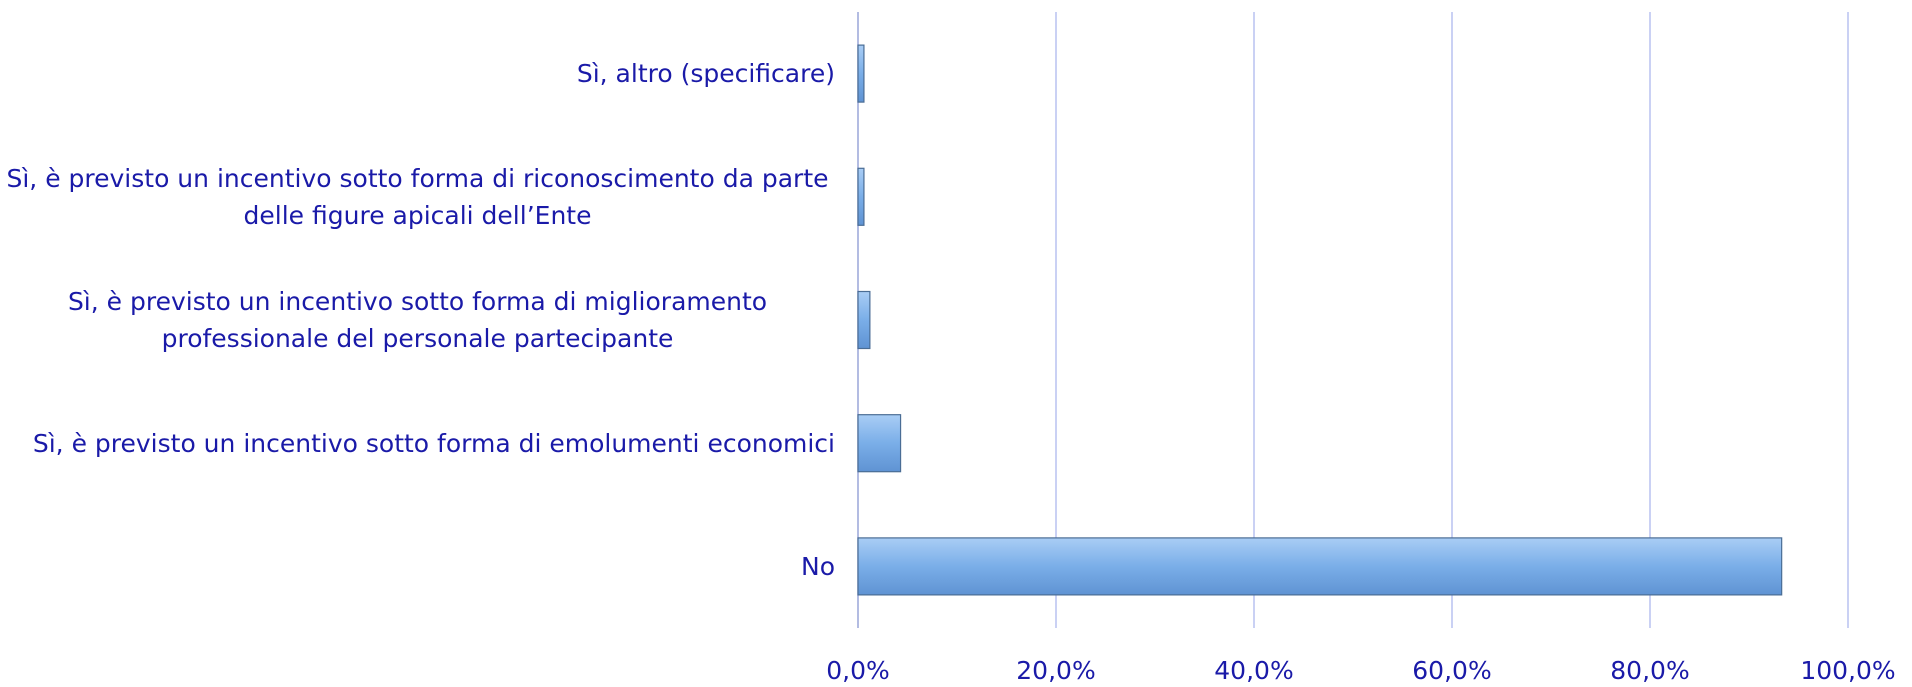 This screenshot has height=687, width=1912. I want to click on x-tick-label: 80,0%, so click(1649, 670).